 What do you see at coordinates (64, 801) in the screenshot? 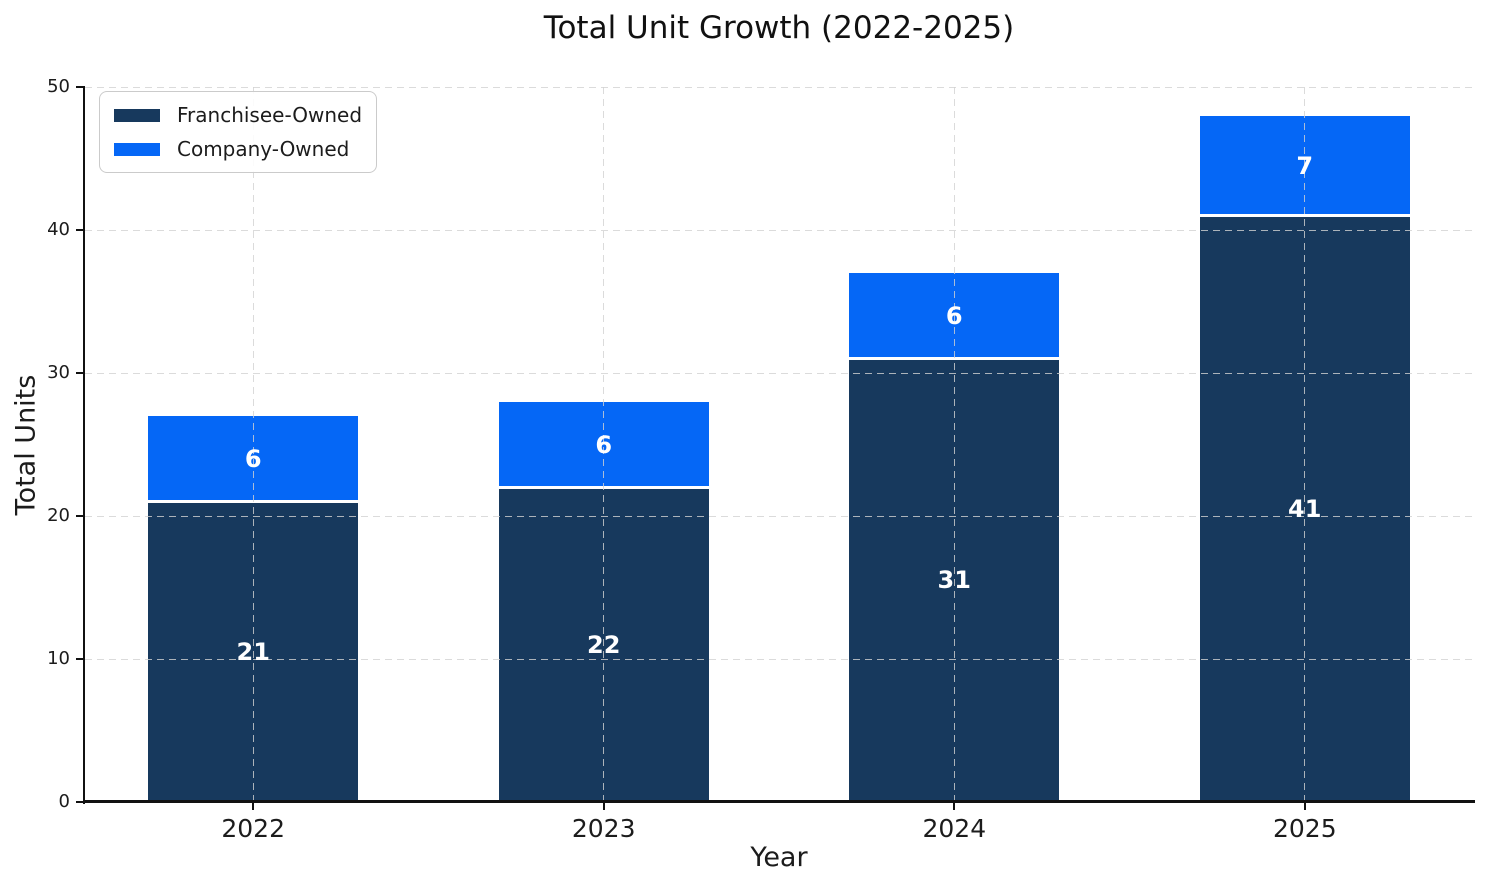
I see `y-tick-label: 0` at bounding box center [64, 801].